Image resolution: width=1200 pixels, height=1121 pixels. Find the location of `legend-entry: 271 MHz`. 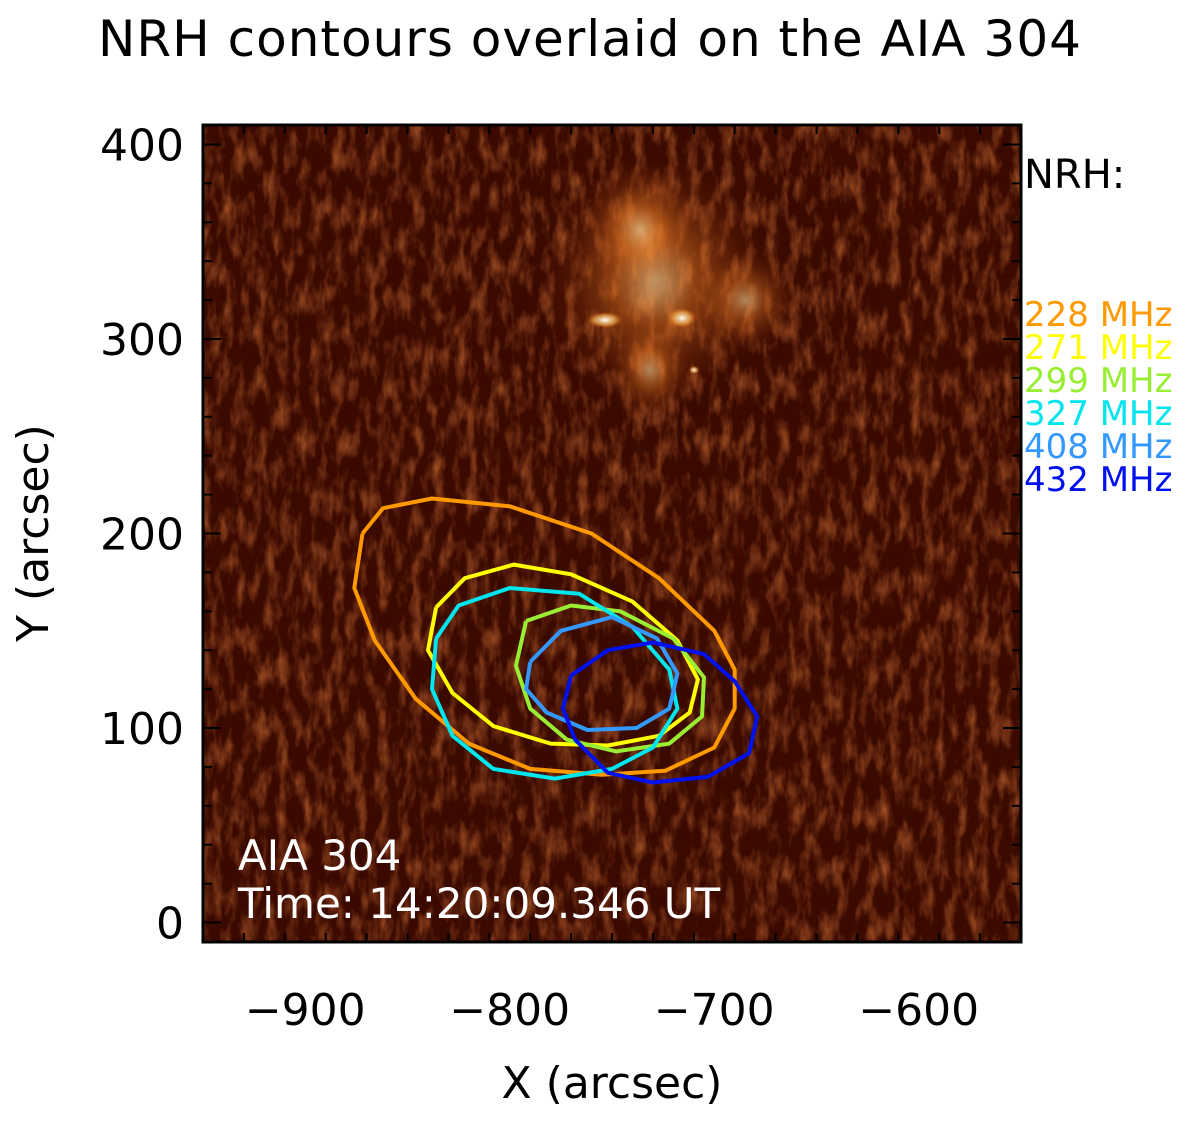

legend-entry: 271 MHz is located at coordinates (1098, 348).